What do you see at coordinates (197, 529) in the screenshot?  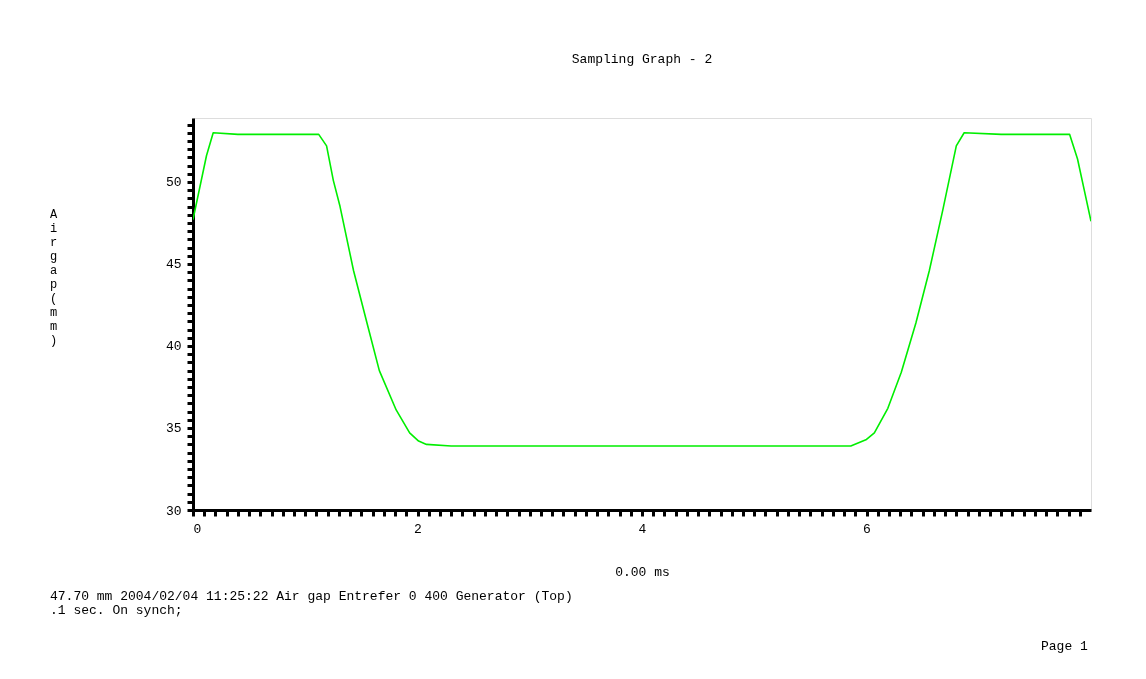 I see `x-tick-label: 0` at bounding box center [197, 529].